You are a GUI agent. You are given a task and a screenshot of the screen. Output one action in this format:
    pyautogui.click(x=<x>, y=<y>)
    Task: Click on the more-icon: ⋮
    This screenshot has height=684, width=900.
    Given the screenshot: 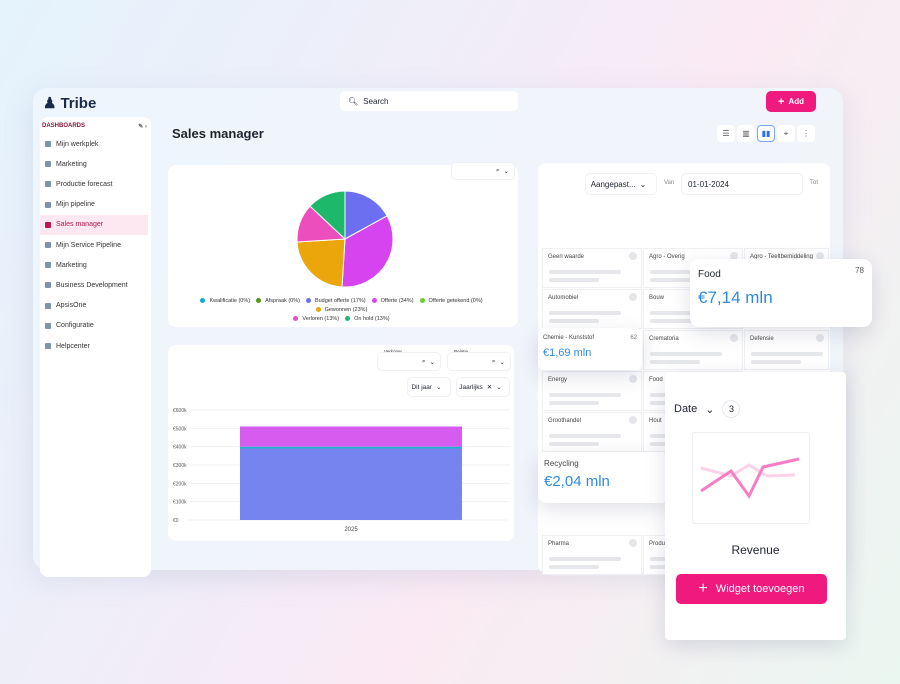 What is the action you would take?
    pyautogui.click(x=806, y=133)
    